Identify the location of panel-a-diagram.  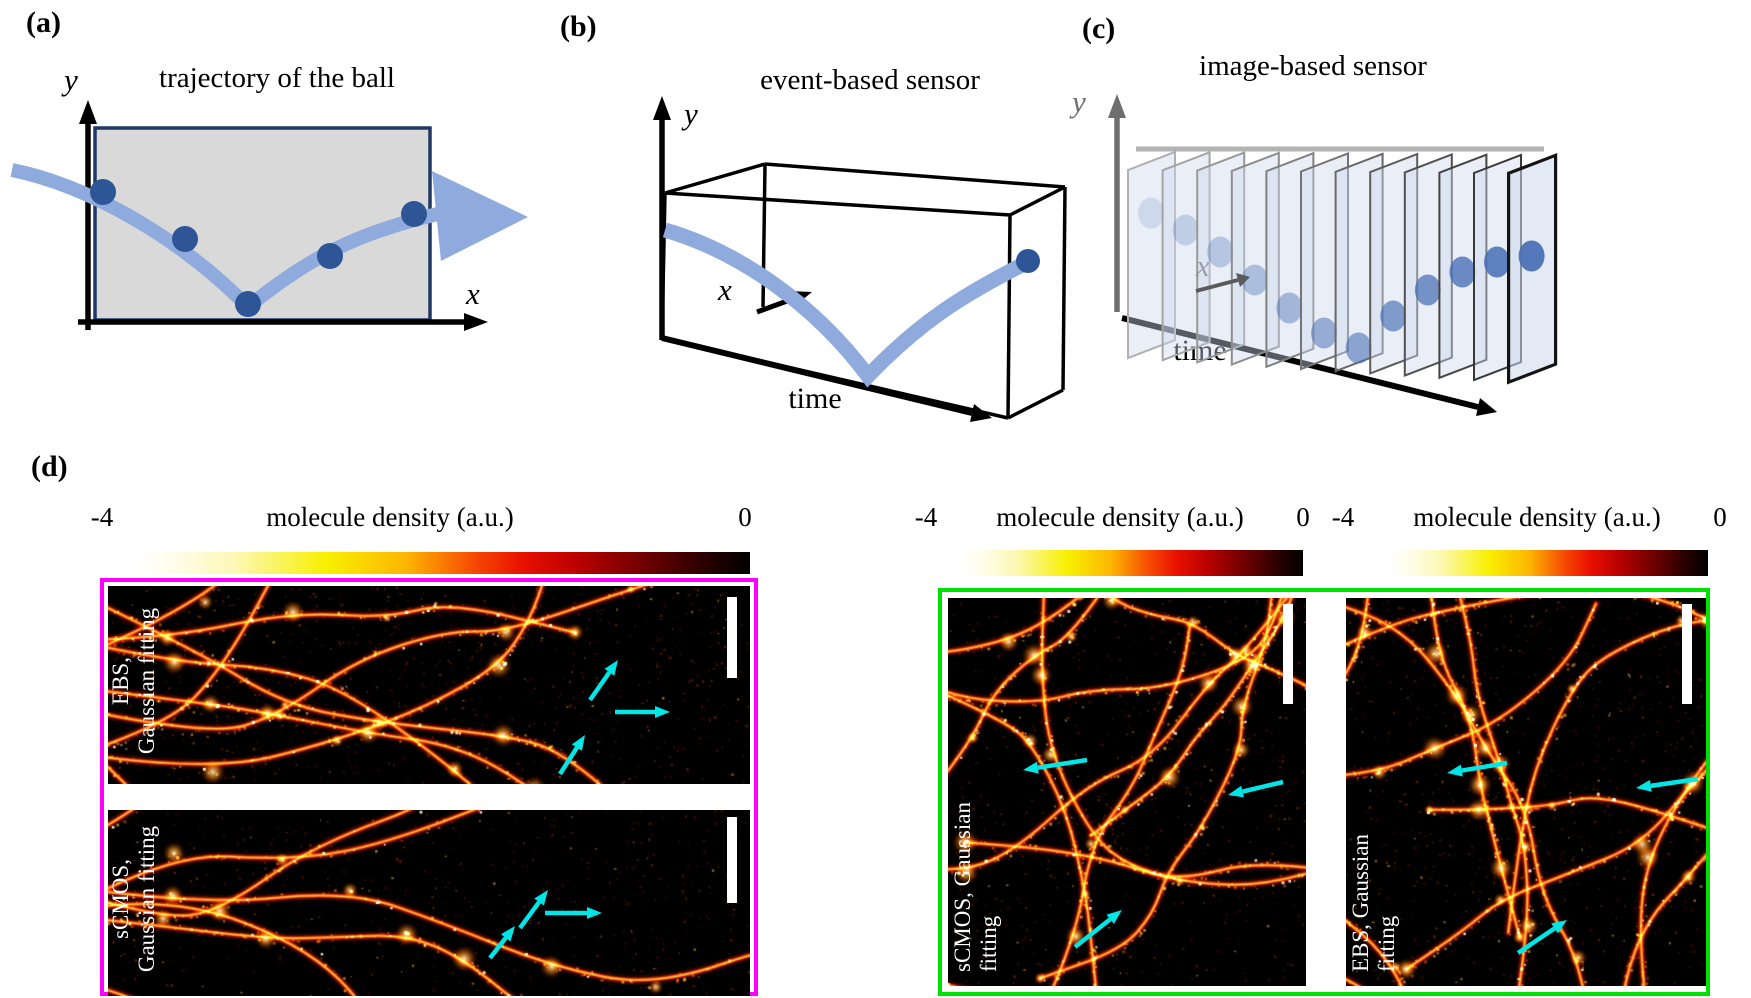
(269, 215).